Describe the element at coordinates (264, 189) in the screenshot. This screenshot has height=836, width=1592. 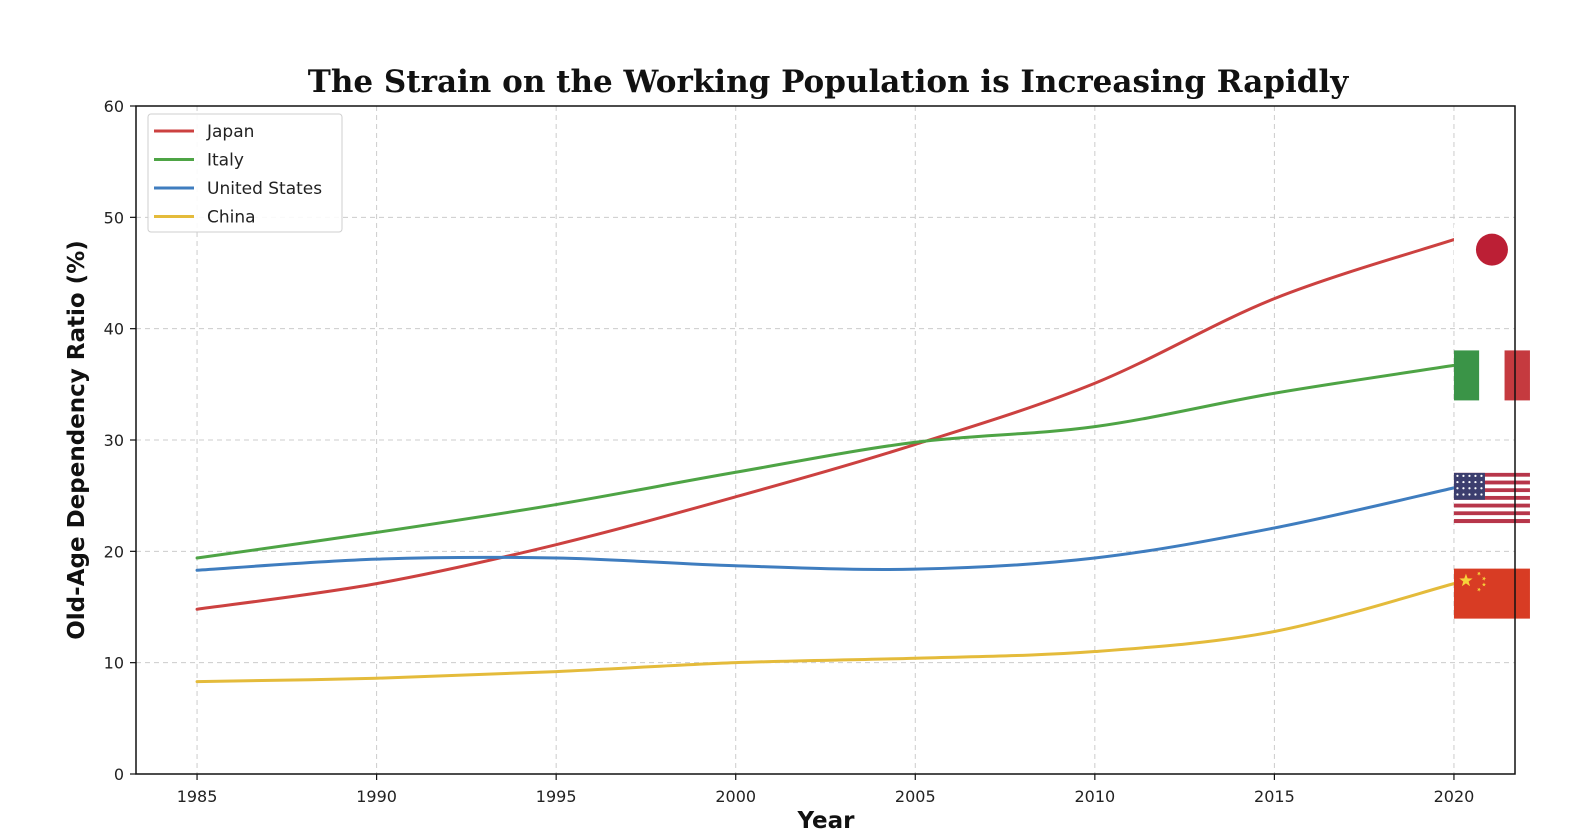
I see `legend-label: United States` at that location.